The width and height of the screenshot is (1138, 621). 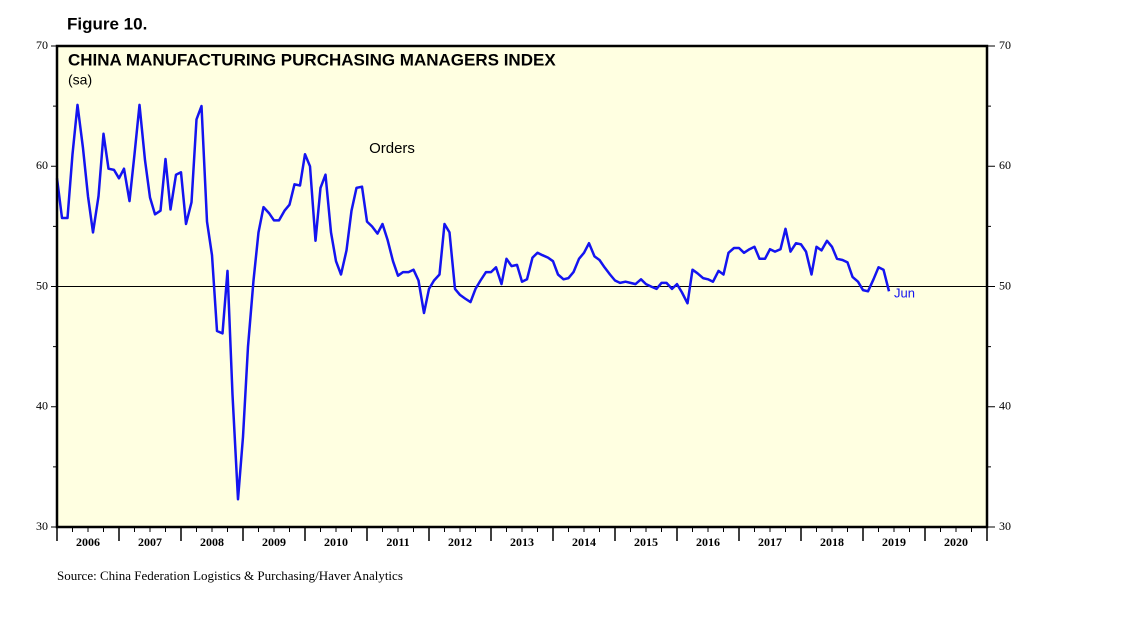 I want to click on y-tick-label: 40, so click(x=42, y=406).